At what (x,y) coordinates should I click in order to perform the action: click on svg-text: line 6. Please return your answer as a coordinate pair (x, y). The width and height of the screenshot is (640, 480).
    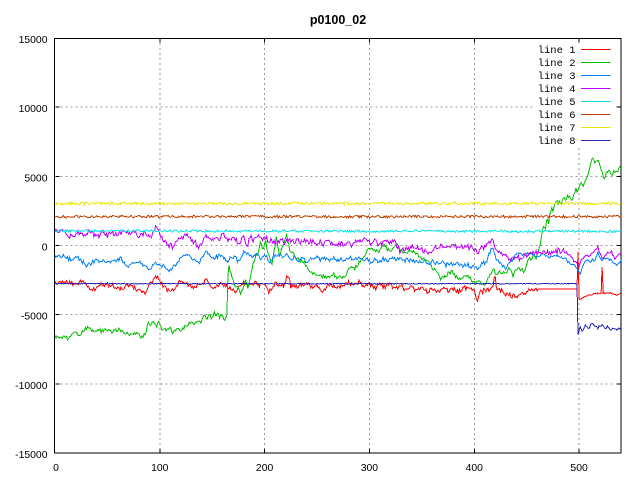
    Looking at the image, I should click on (557, 116).